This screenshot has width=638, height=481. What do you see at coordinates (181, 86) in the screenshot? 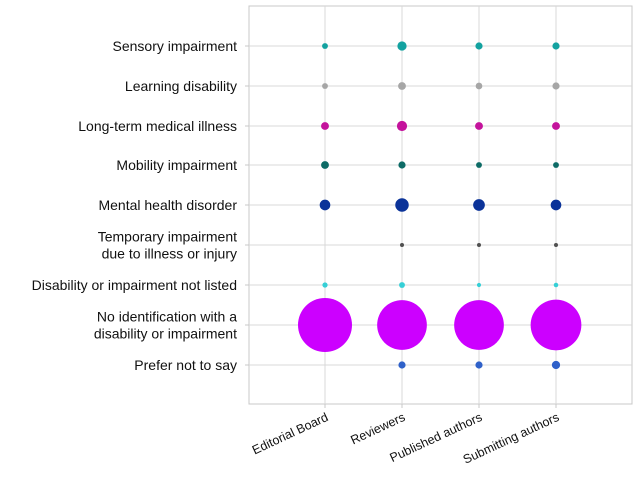
I see `row-label: Learning disability` at bounding box center [181, 86].